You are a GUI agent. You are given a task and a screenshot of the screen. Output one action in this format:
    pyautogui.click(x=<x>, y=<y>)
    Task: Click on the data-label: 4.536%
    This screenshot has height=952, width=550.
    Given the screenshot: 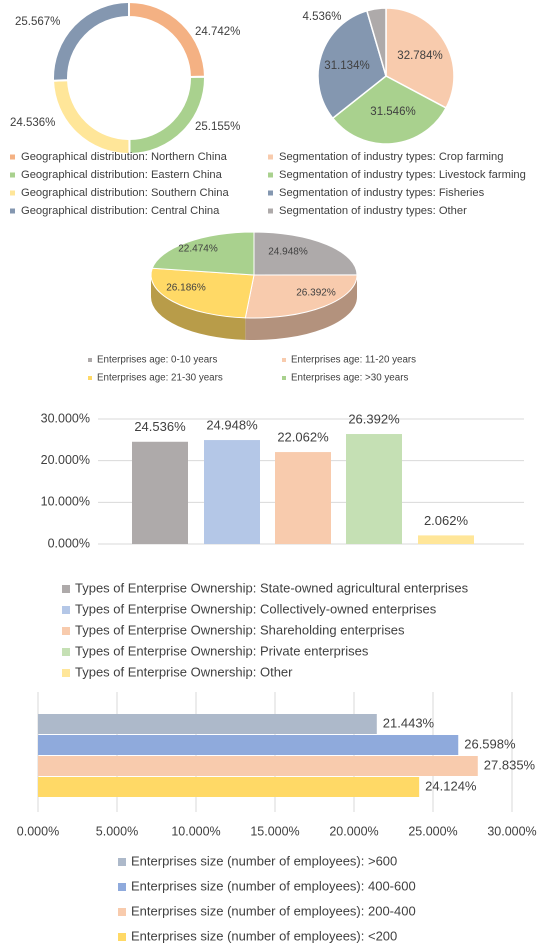 What is the action you would take?
    pyautogui.click(x=321, y=17)
    